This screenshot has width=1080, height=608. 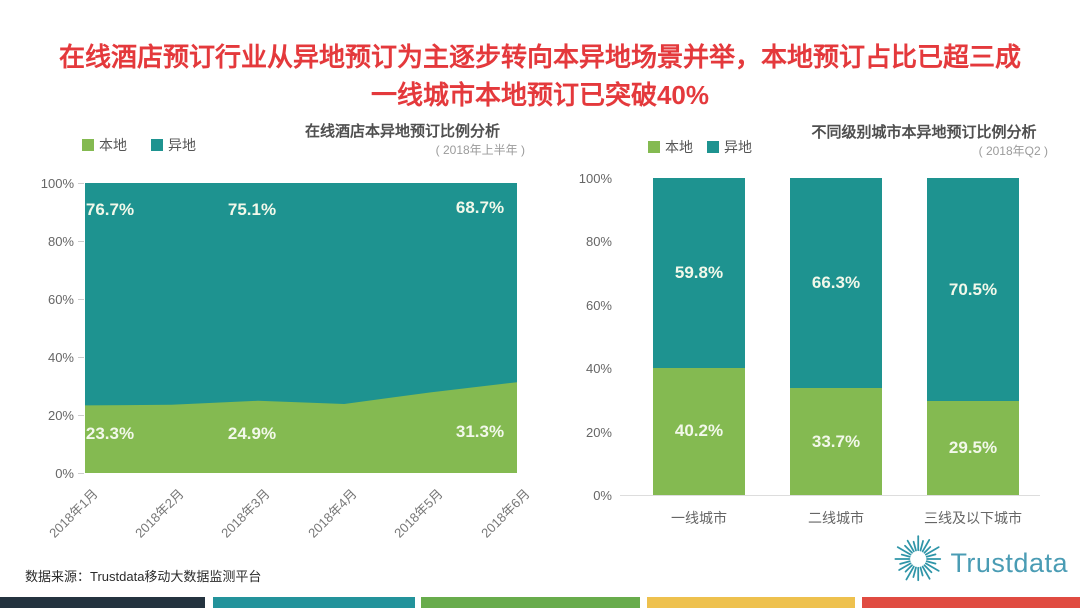 I want to click on area-label-local-jan: 23.3%, so click(x=110, y=433).